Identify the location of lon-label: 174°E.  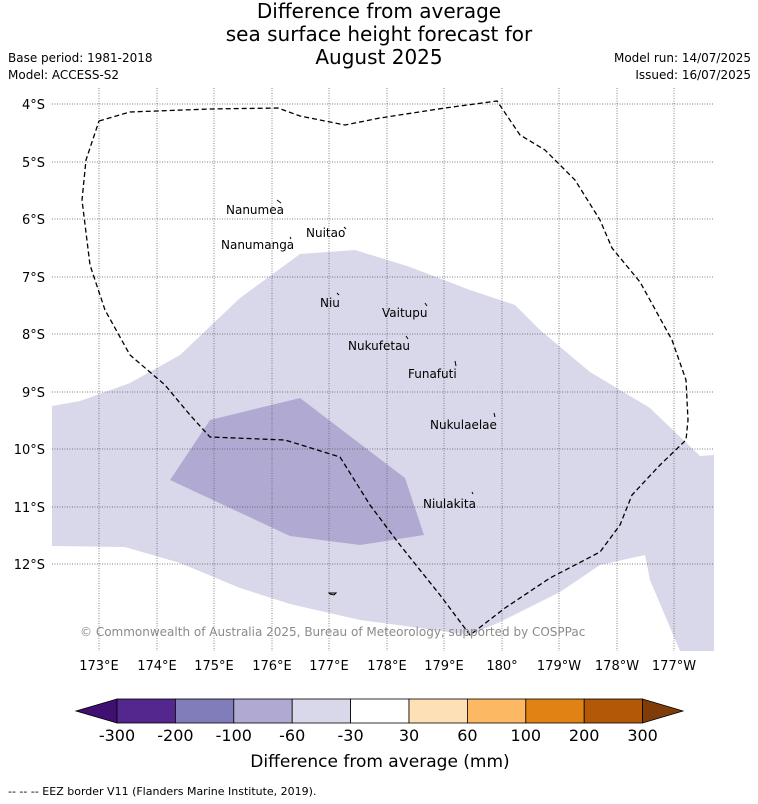
(157, 666).